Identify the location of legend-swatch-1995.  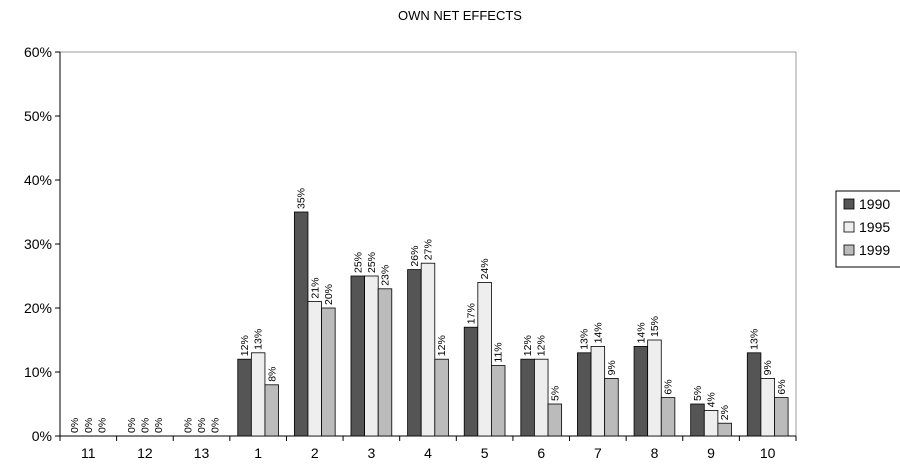
(849, 227).